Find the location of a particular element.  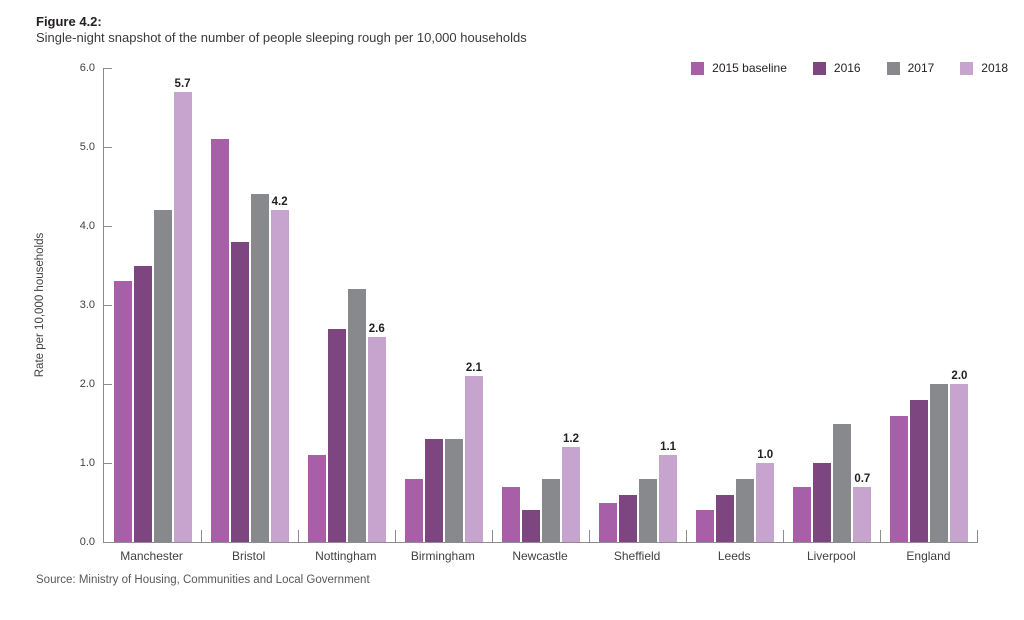

y-axis-tick: 2.0 is located at coordinates (96, 384).